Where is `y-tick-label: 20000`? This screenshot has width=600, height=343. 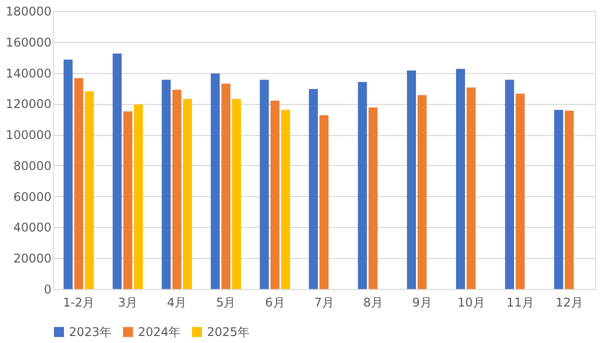 y-tick-label: 20000 is located at coordinates (32, 259).